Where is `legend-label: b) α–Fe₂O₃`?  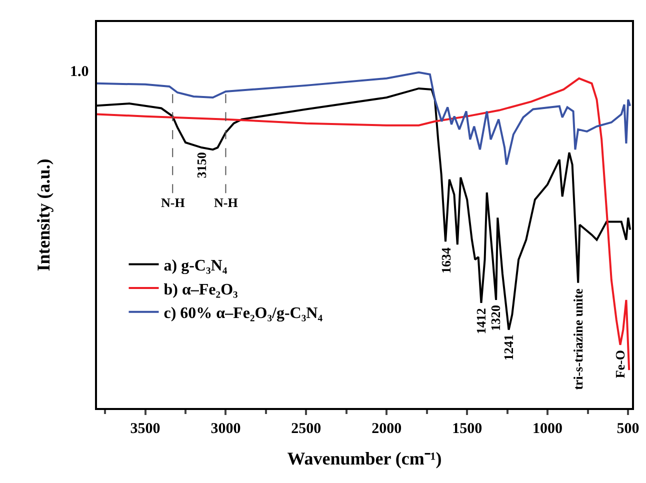
legend-label: b) α–Fe₂O₃ is located at coordinates (201, 289).